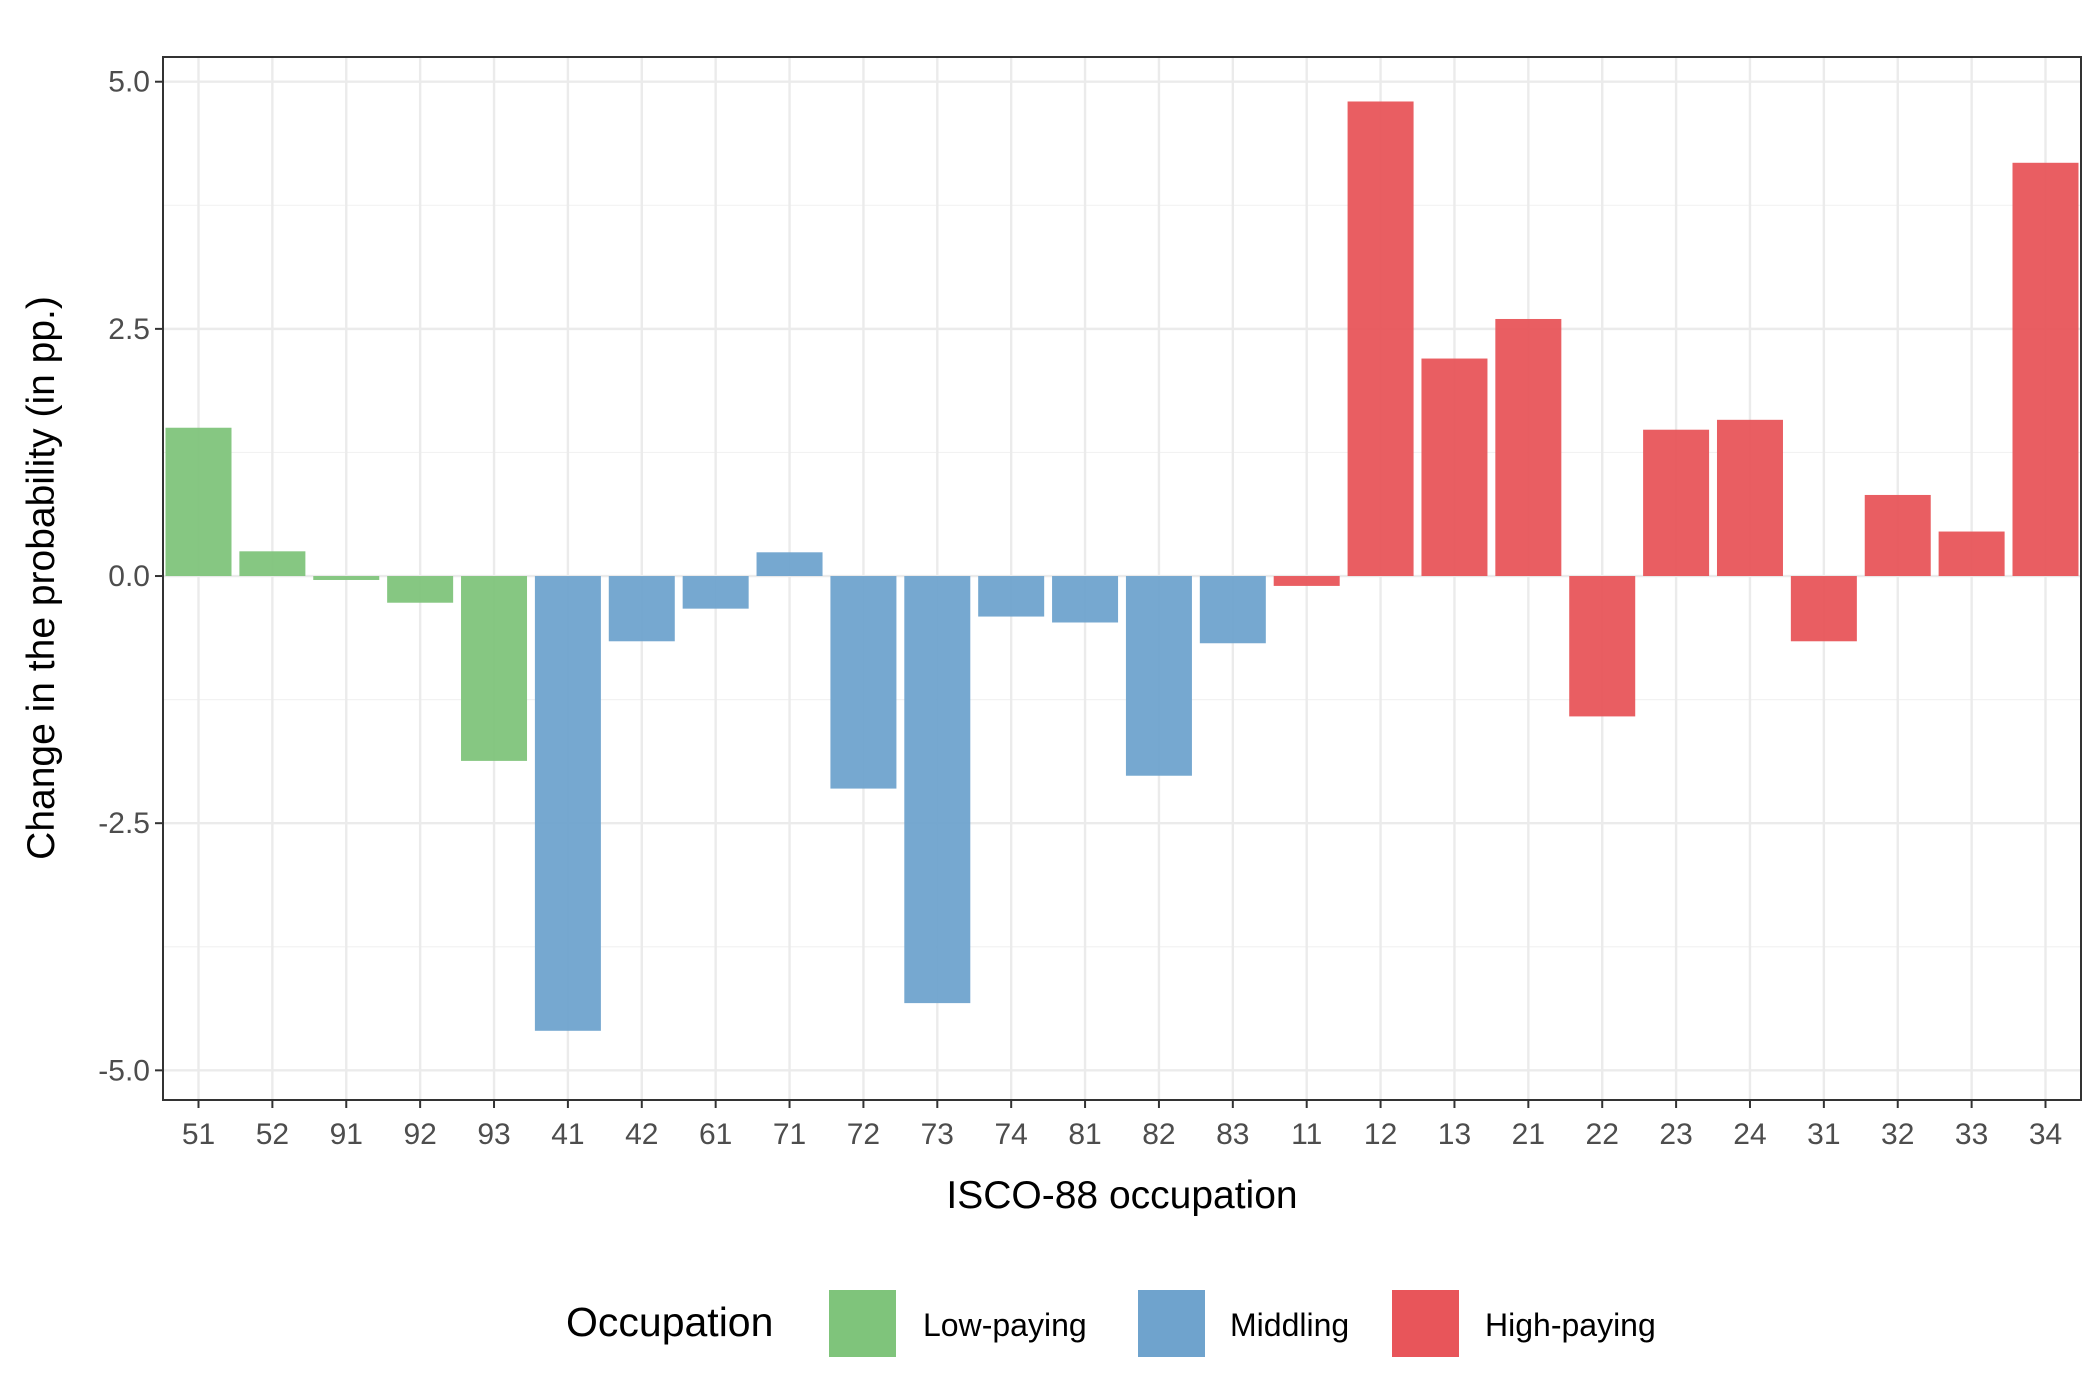  What do you see at coordinates (2045, 1134) in the screenshot?
I see `x-tick-label: 34` at bounding box center [2045, 1134].